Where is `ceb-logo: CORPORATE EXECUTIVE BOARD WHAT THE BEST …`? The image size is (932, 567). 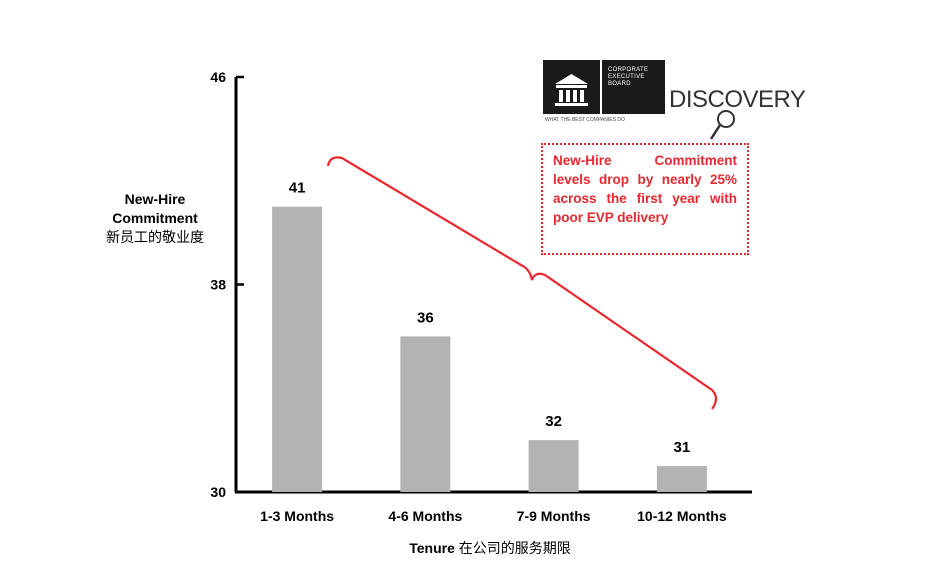 ceb-logo: CORPORATE EXECUTIVE BOARD WHAT THE BEST … is located at coordinates (604, 91).